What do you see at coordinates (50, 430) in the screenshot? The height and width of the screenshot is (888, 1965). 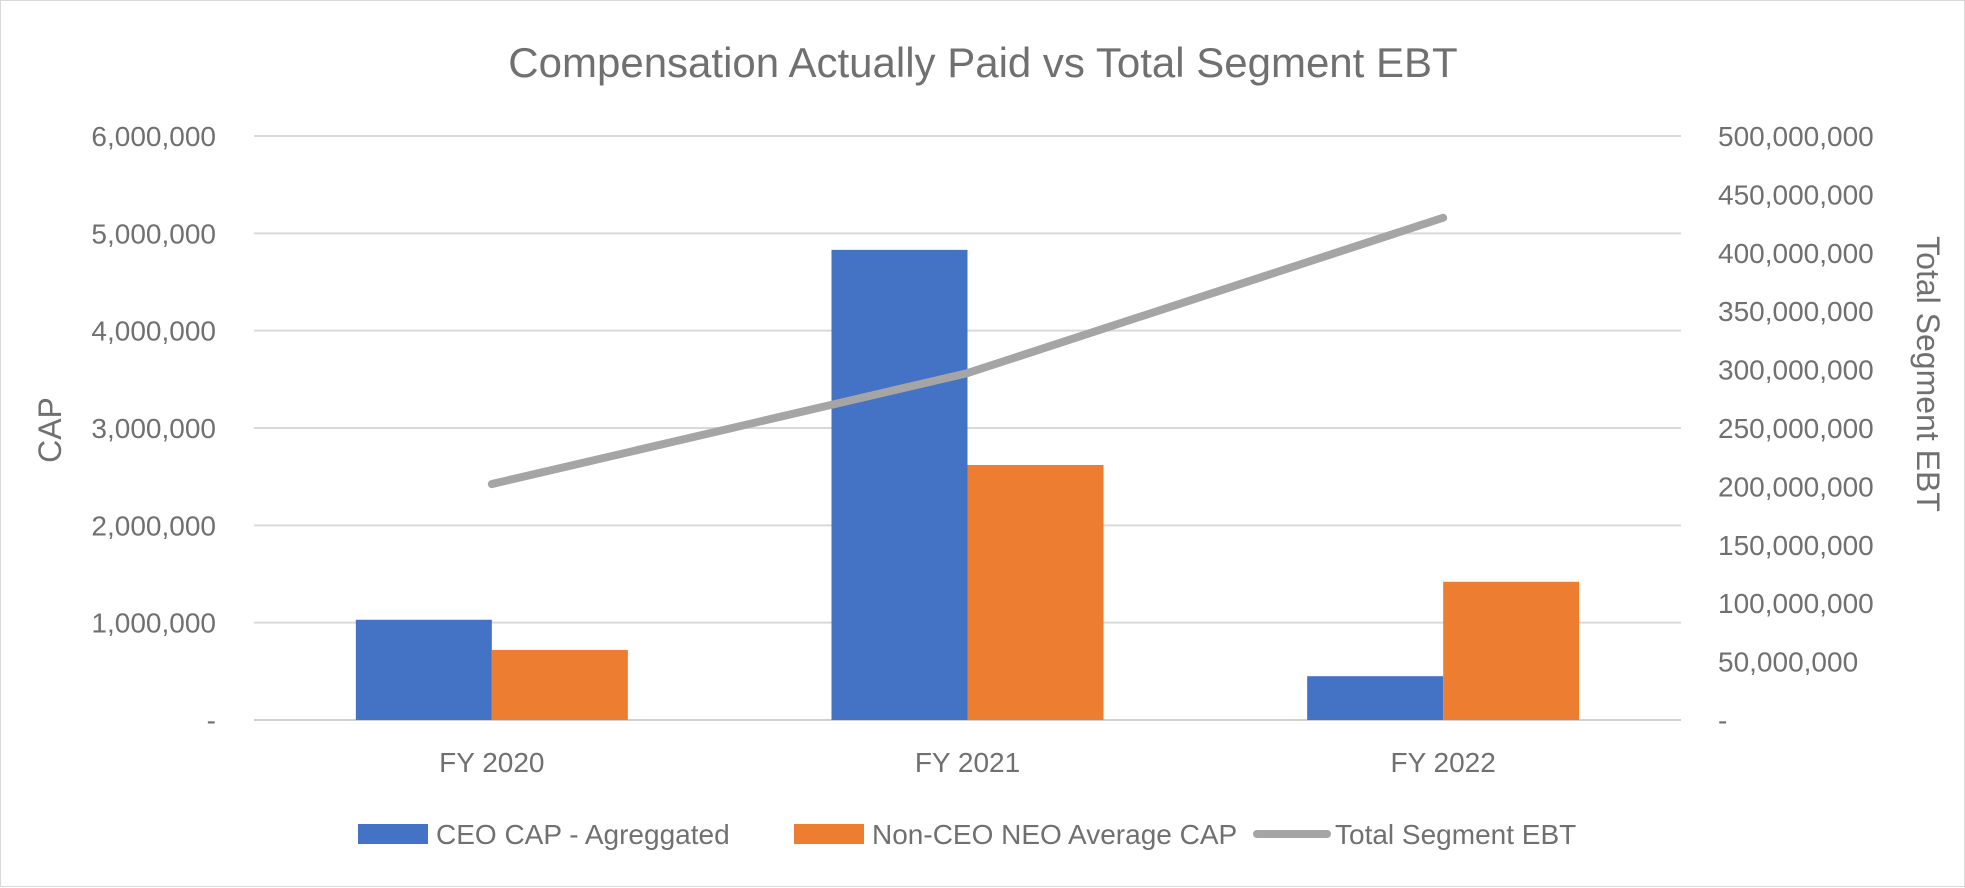 I see `left-axis-title: CAP` at bounding box center [50, 430].